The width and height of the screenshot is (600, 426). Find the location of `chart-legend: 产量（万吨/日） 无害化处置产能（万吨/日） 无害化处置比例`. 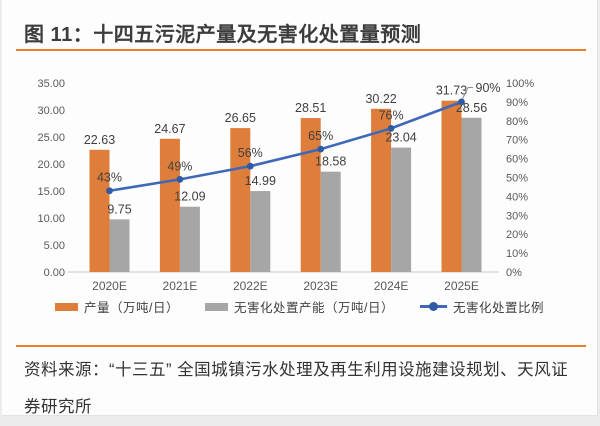

chart-legend: 产量（万吨/日） 无害化处置产能（万吨/日） 无害化处置比例 is located at coordinates (299, 306).